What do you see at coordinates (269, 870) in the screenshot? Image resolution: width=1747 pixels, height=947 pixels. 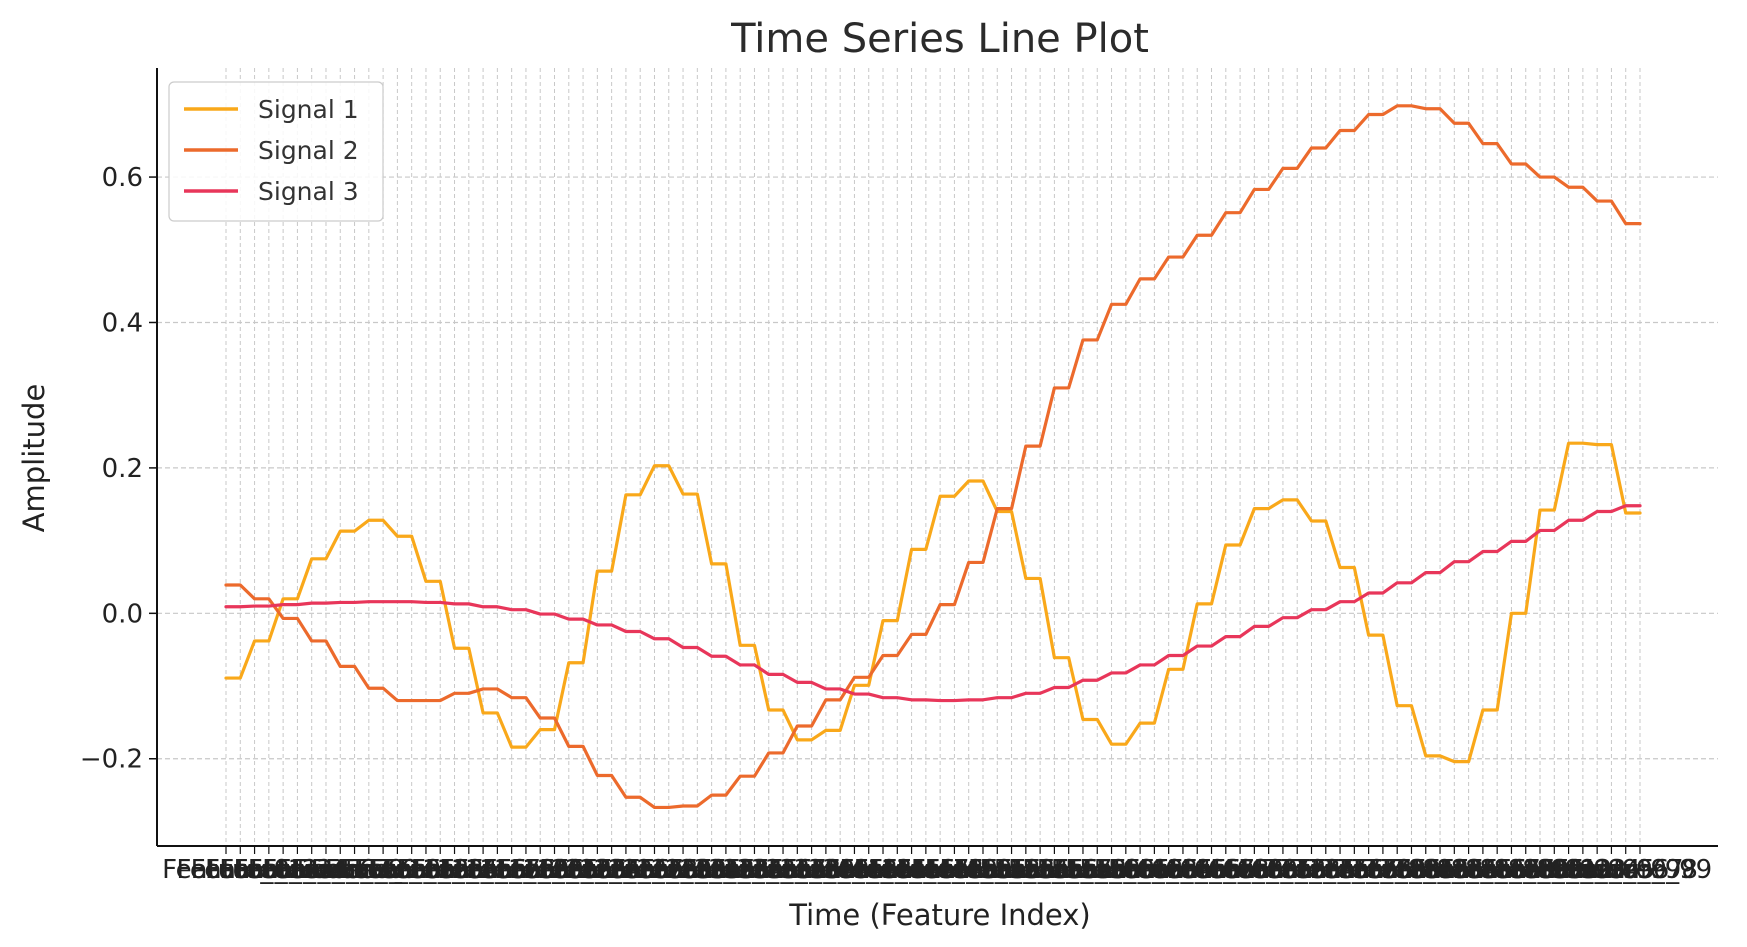 I see `x-tick-label: Feature_3` at bounding box center [269, 870].